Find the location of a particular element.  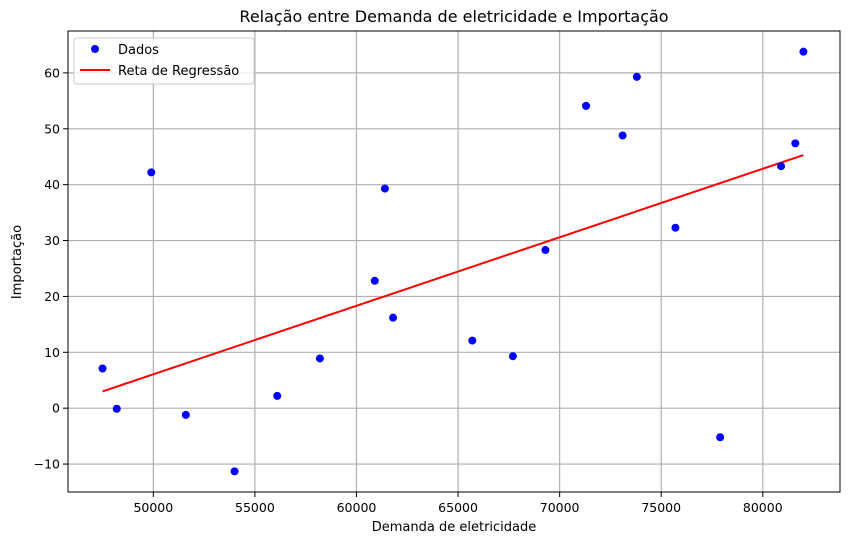

y-tick-label: 50 is located at coordinates (52, 128).